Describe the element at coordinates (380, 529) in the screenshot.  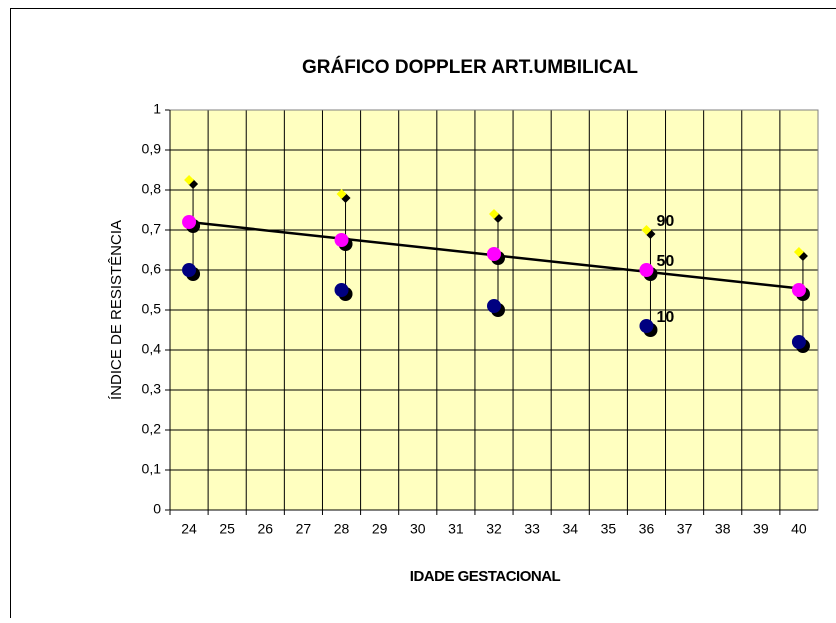
I see `x-tick-label: 29` at that location.